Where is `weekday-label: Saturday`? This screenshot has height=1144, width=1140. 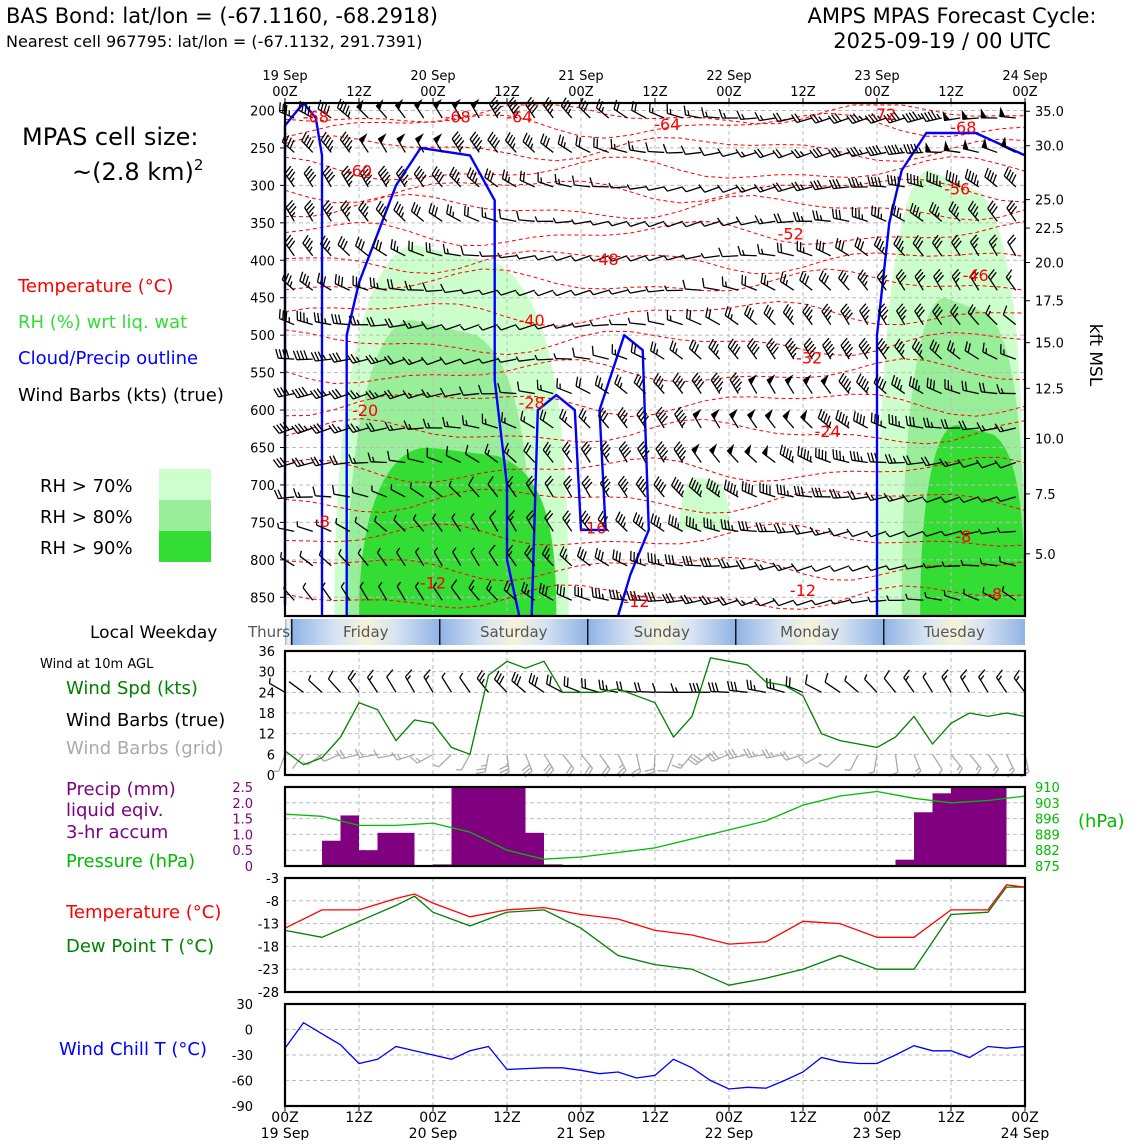 weekday-label: Saturday is located at coordinates (514, 632).